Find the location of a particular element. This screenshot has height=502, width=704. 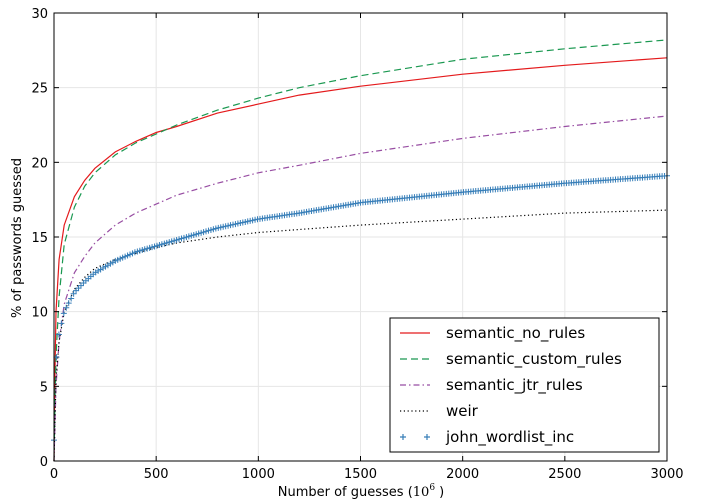

legend-item-semantic-jtr-rules: semantic_jtr_rules is located at coordinates (491, 385).